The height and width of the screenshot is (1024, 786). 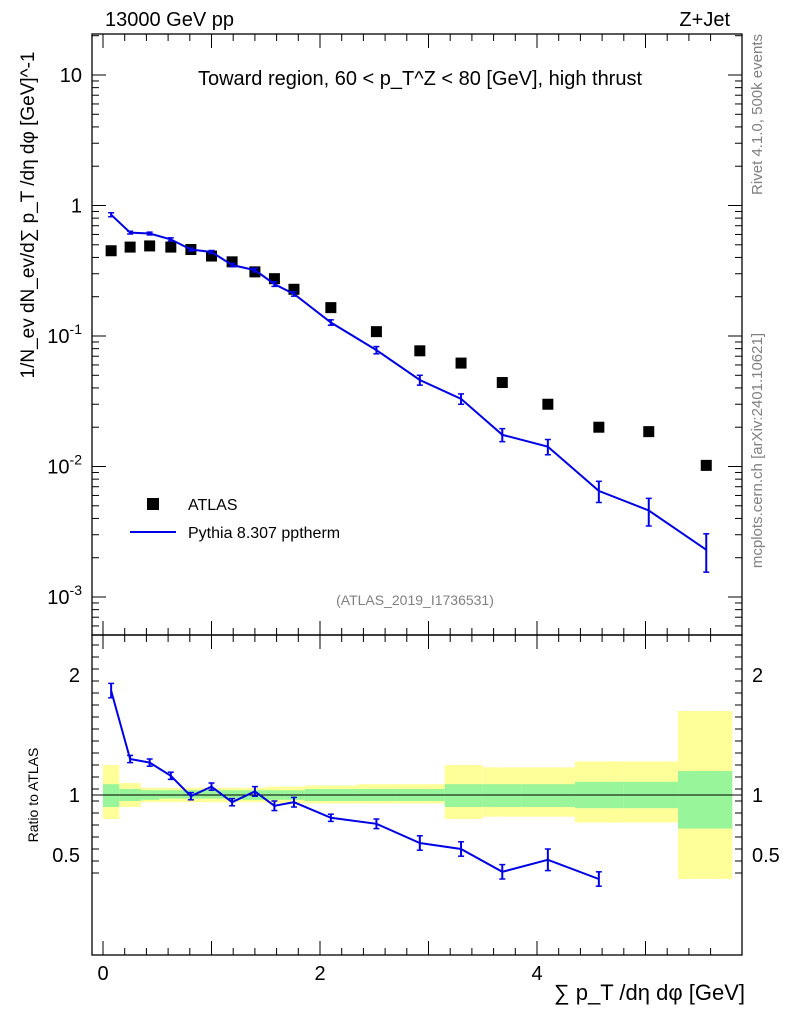 I want to click on legend-atlas-label: ATLAS, so click(x=213, y=505).